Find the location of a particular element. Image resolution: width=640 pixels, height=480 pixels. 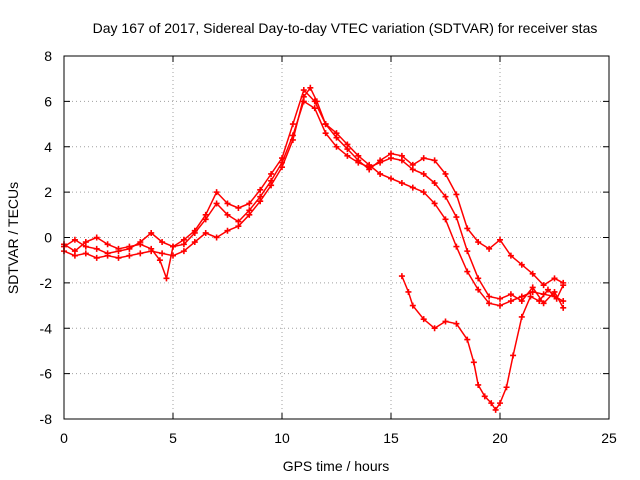

x-axis-label: GPS time / hours is located at coordinates (336, 466).